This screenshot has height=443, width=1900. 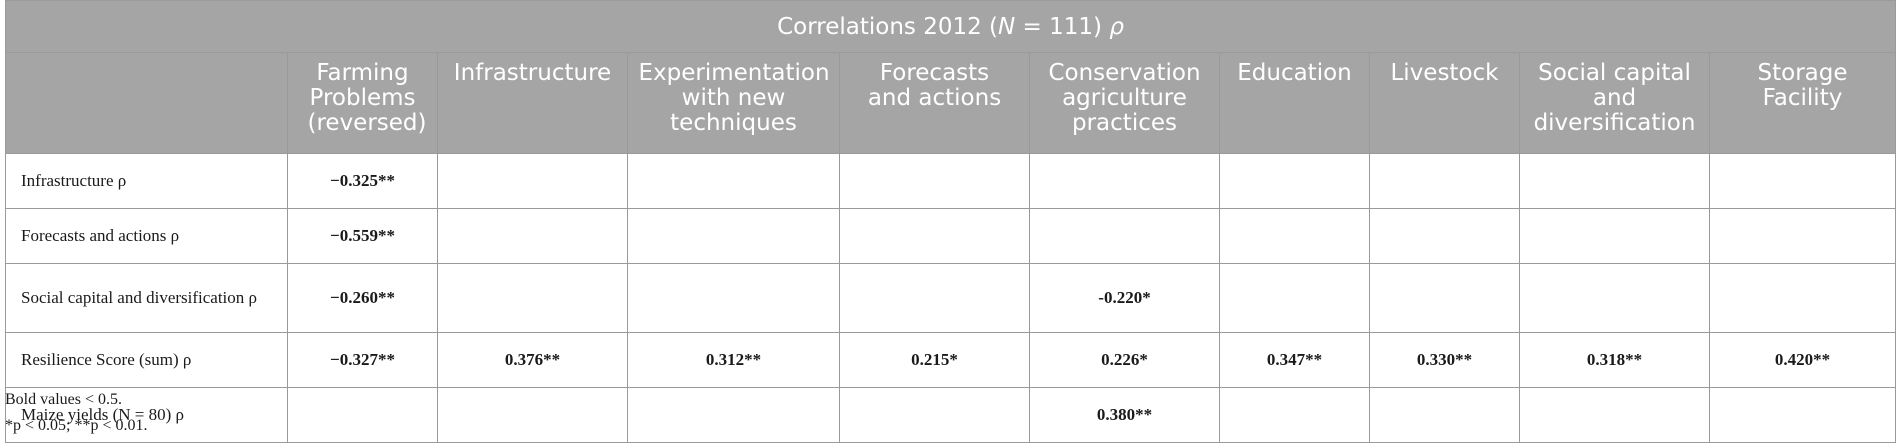 What do you see at coordinates (934, 103) in the screenshot?
I see `column-header-forecasts: Forecasts and actions` at bounding box center [934, 103].